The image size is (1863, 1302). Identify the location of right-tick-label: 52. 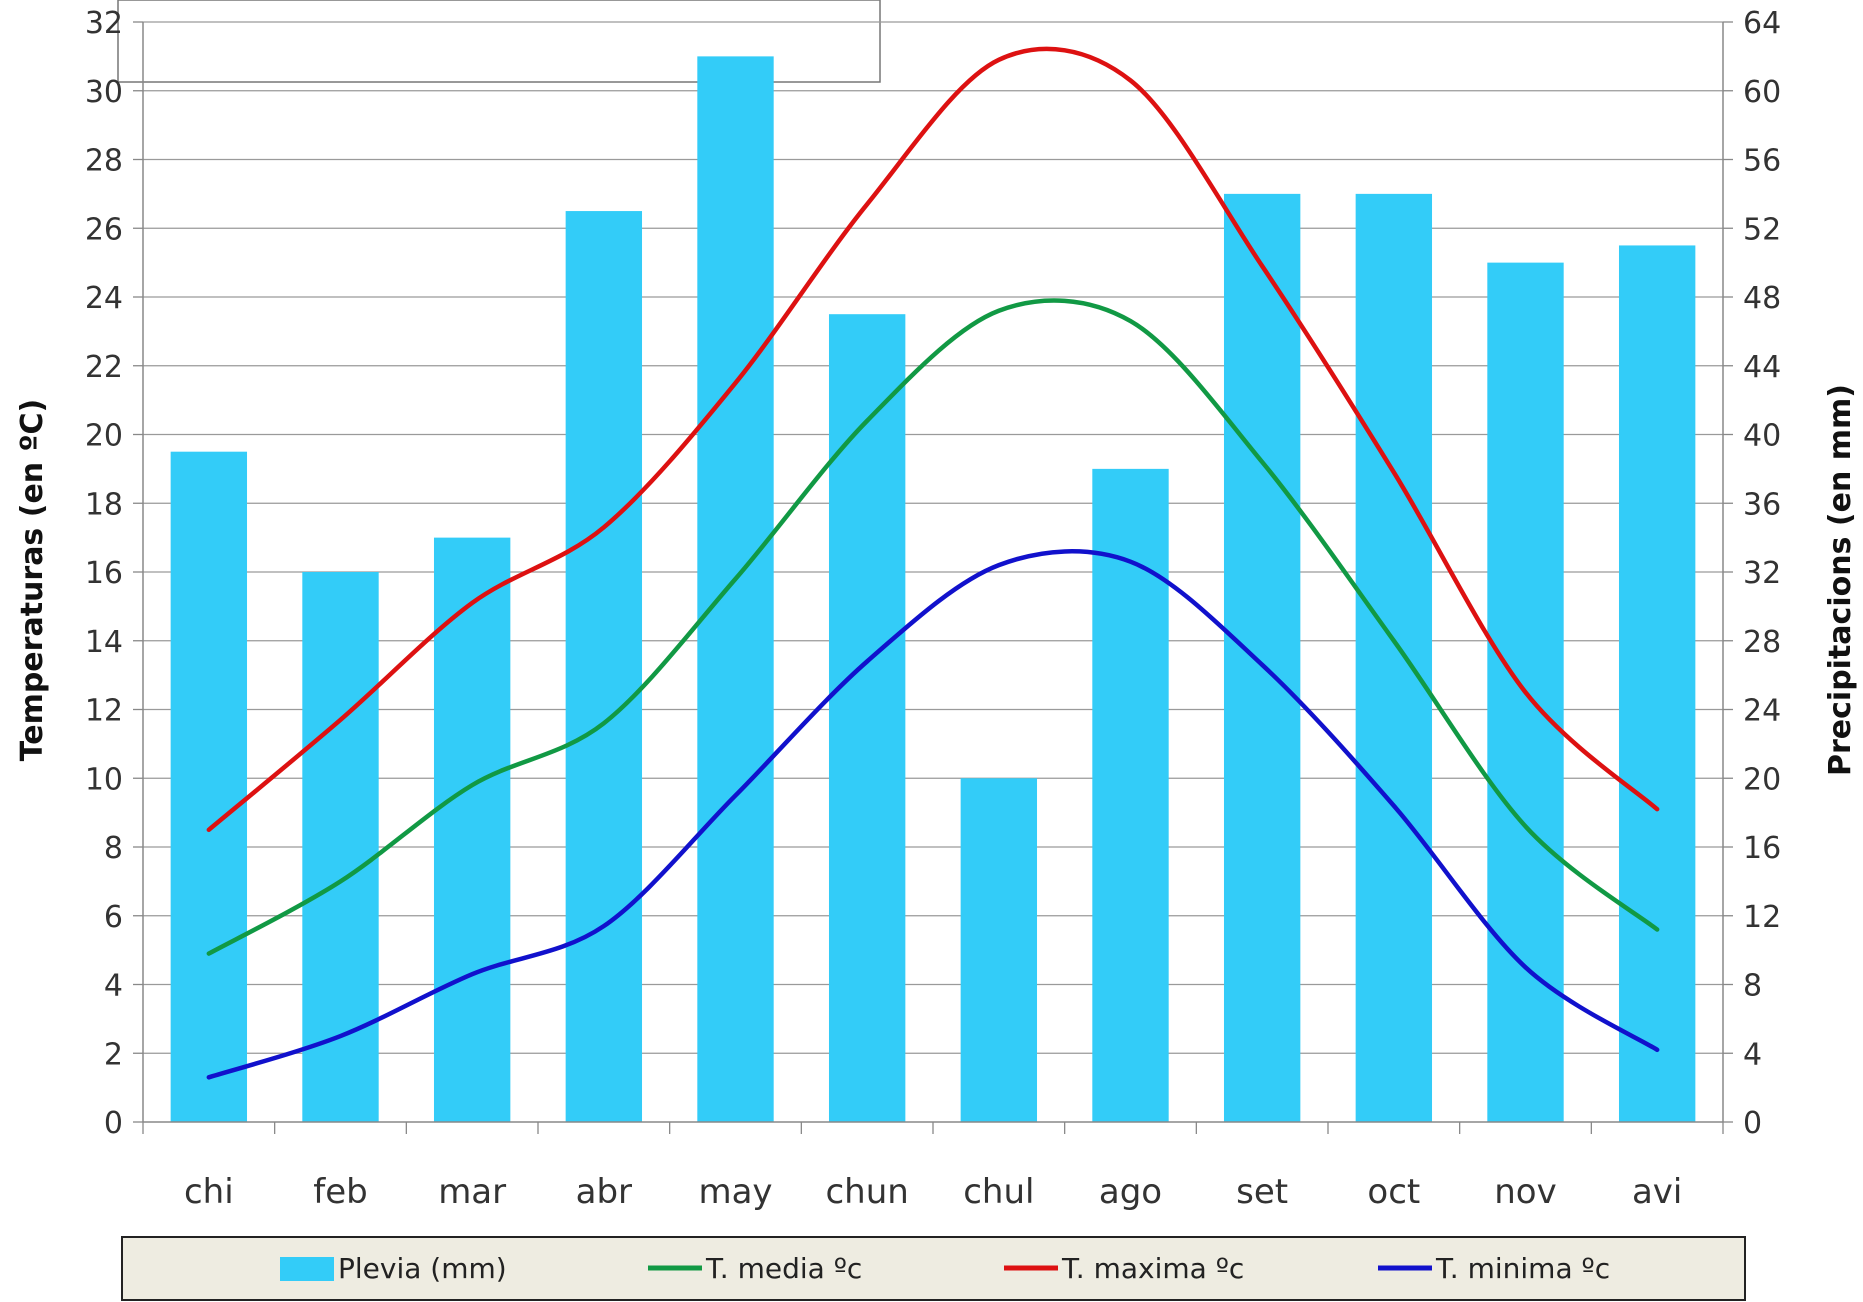
(1762, 229).